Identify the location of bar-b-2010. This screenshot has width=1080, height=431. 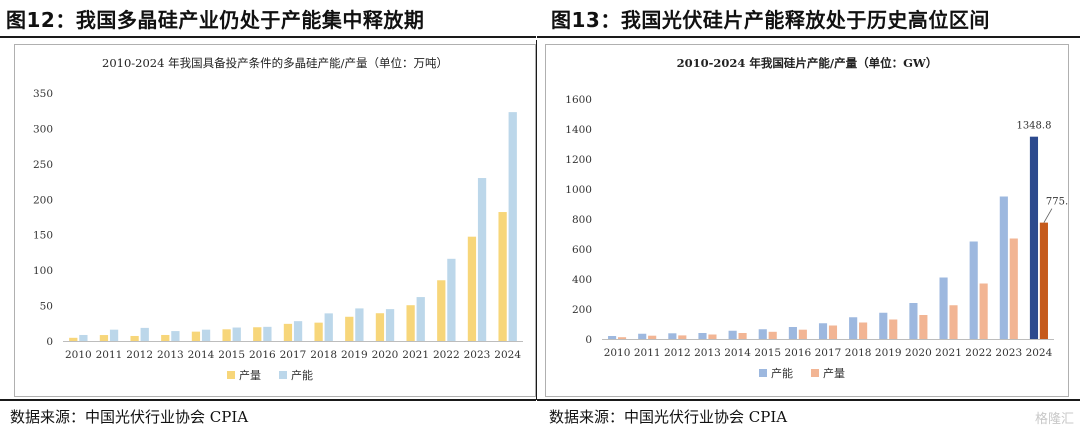
(83, 337).